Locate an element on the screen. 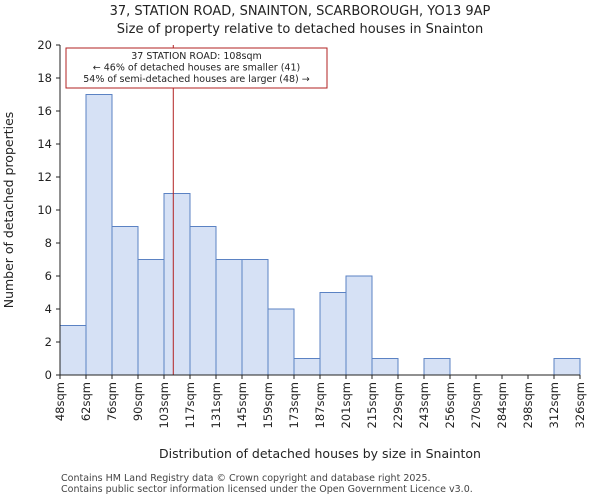 Image resolution: width=600 pixels, height=500 pixels. bar-312sqm is located at coordinates (567, 367).